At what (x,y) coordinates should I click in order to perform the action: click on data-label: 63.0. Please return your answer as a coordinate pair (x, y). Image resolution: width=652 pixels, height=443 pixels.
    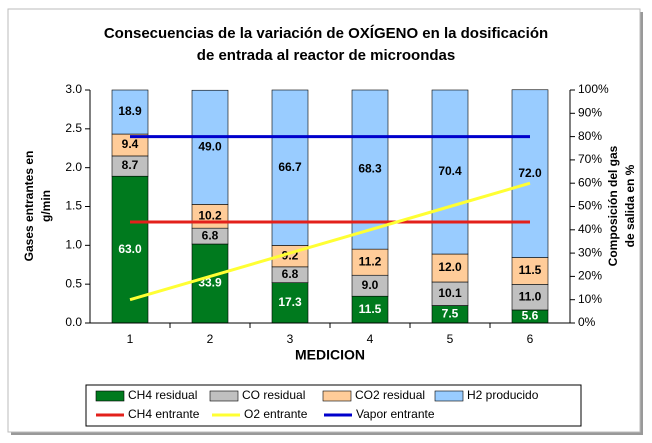
    Looking at the image, I should click on (130, 249).